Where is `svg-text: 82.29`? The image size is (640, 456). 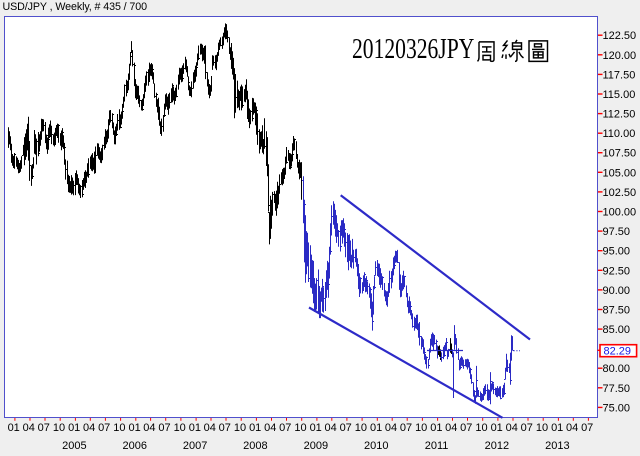 svg-text: 82.29 is located at coordinates (618, 352).